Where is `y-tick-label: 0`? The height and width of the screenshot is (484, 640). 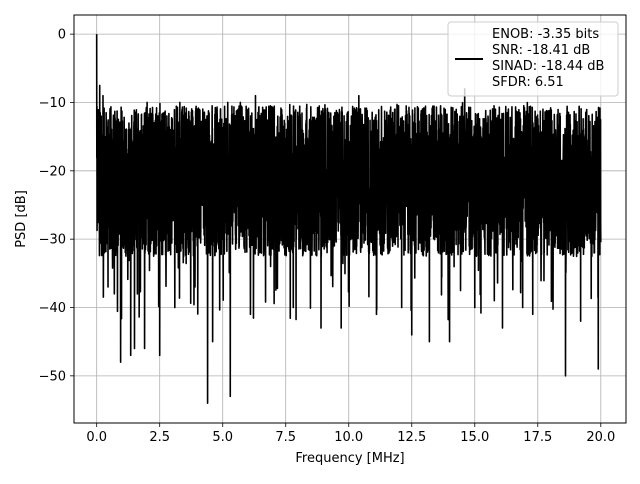
y-tick-label: 0 is located at coordinates (62, 35).